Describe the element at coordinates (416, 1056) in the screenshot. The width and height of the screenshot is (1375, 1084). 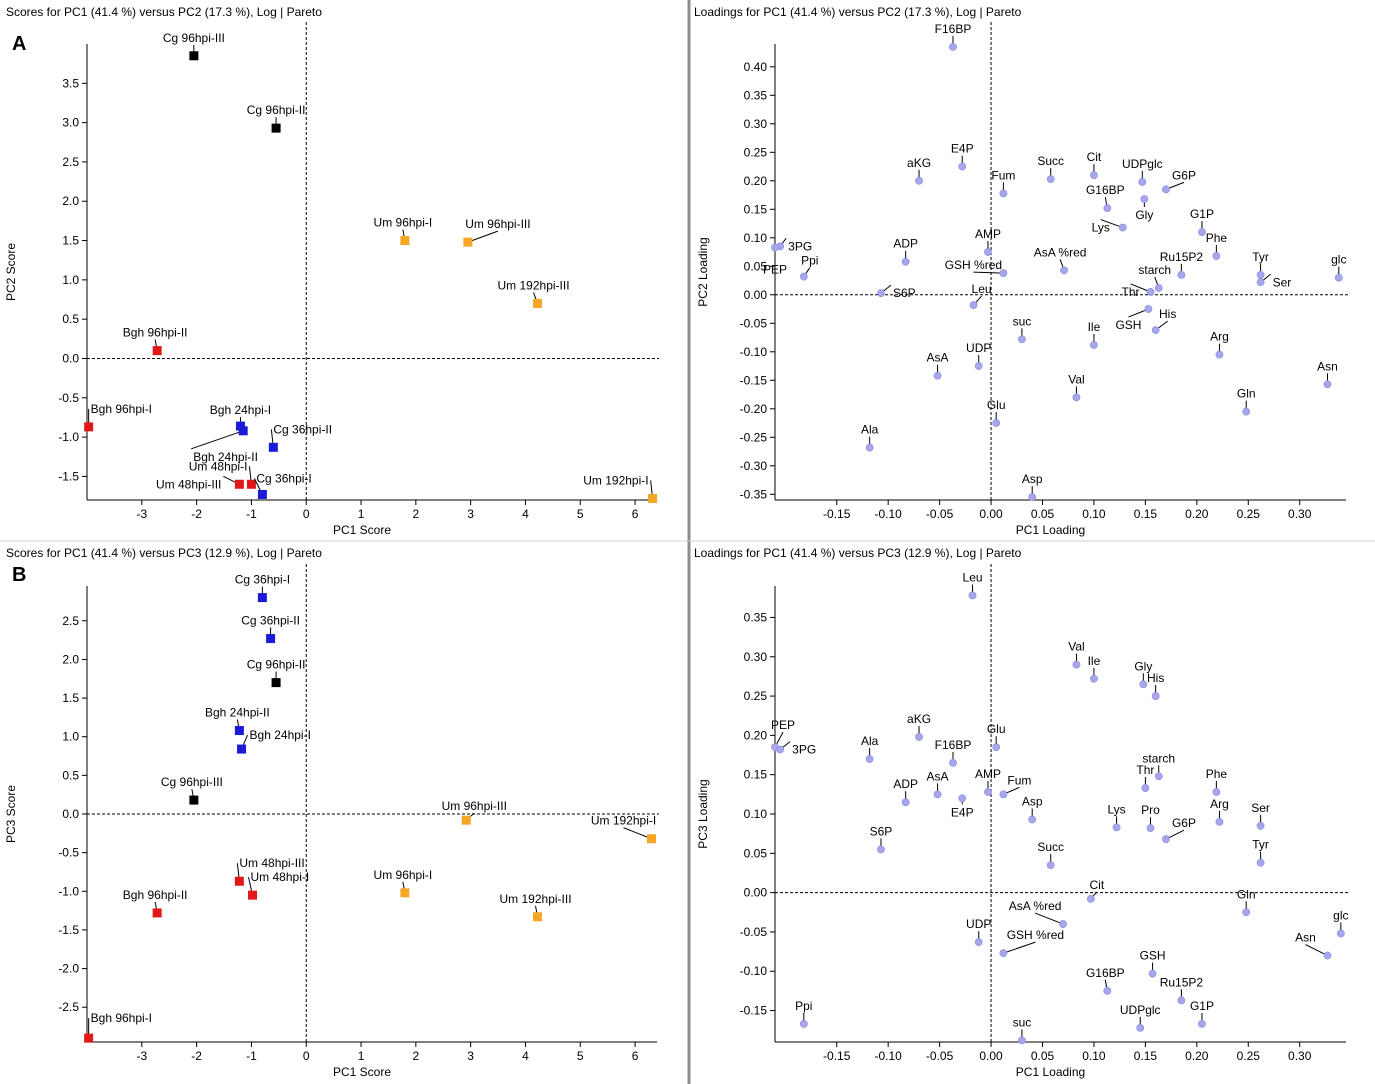
I see `x-tick-label: 2` at that location.